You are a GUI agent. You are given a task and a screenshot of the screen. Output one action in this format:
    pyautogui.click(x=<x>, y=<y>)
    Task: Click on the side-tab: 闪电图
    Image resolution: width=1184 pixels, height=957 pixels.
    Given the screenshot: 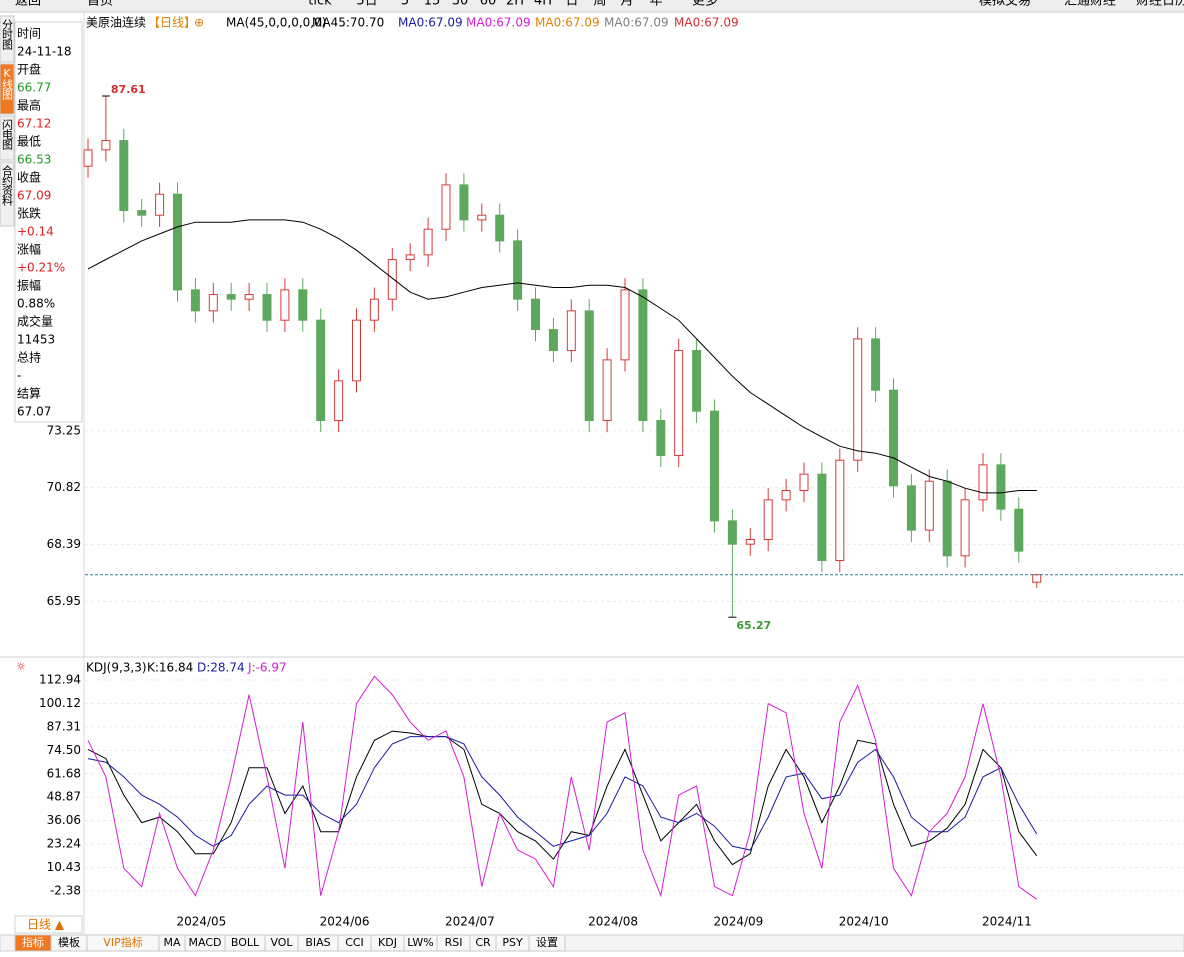 What is the action you would take?
    pyautogui.click(x=7, y=134)
    